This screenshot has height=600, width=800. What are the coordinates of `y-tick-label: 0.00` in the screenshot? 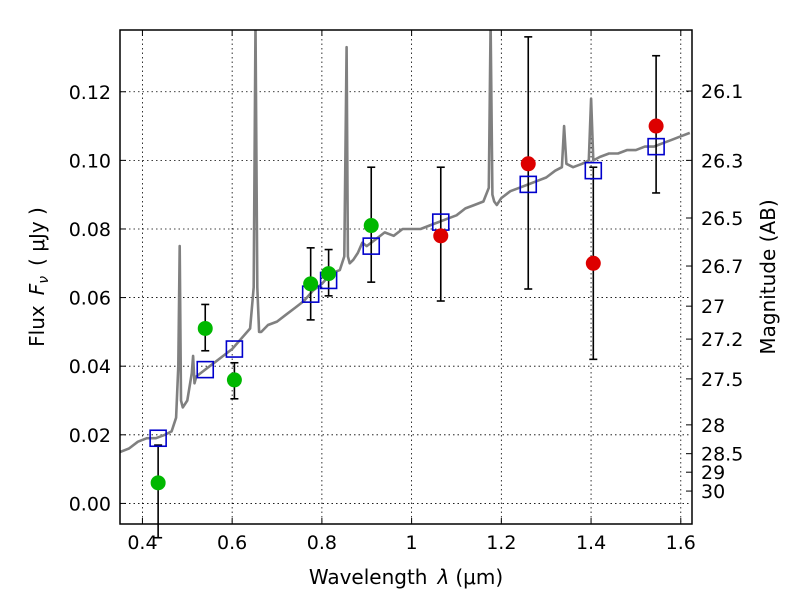 It's located at (90, 504).